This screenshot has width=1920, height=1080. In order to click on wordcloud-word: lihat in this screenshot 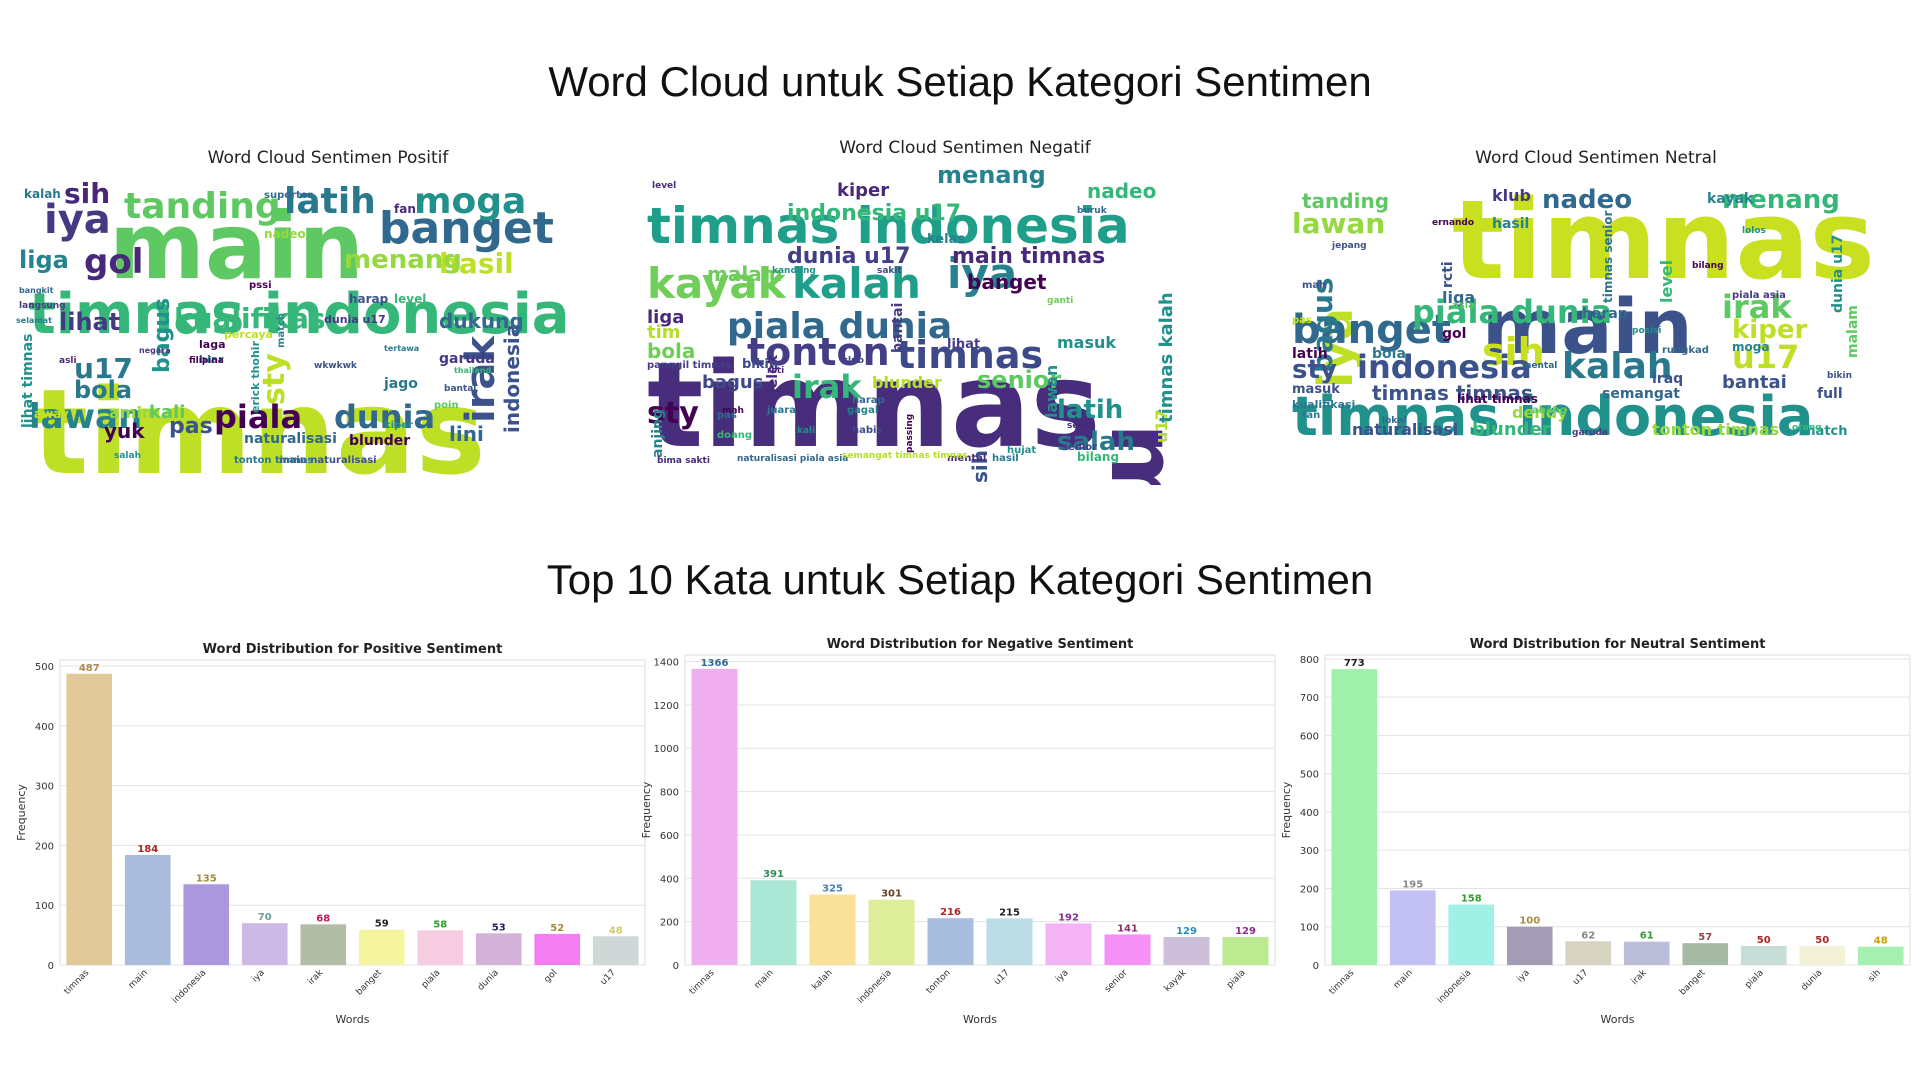, I will do `click(963, 344)`.